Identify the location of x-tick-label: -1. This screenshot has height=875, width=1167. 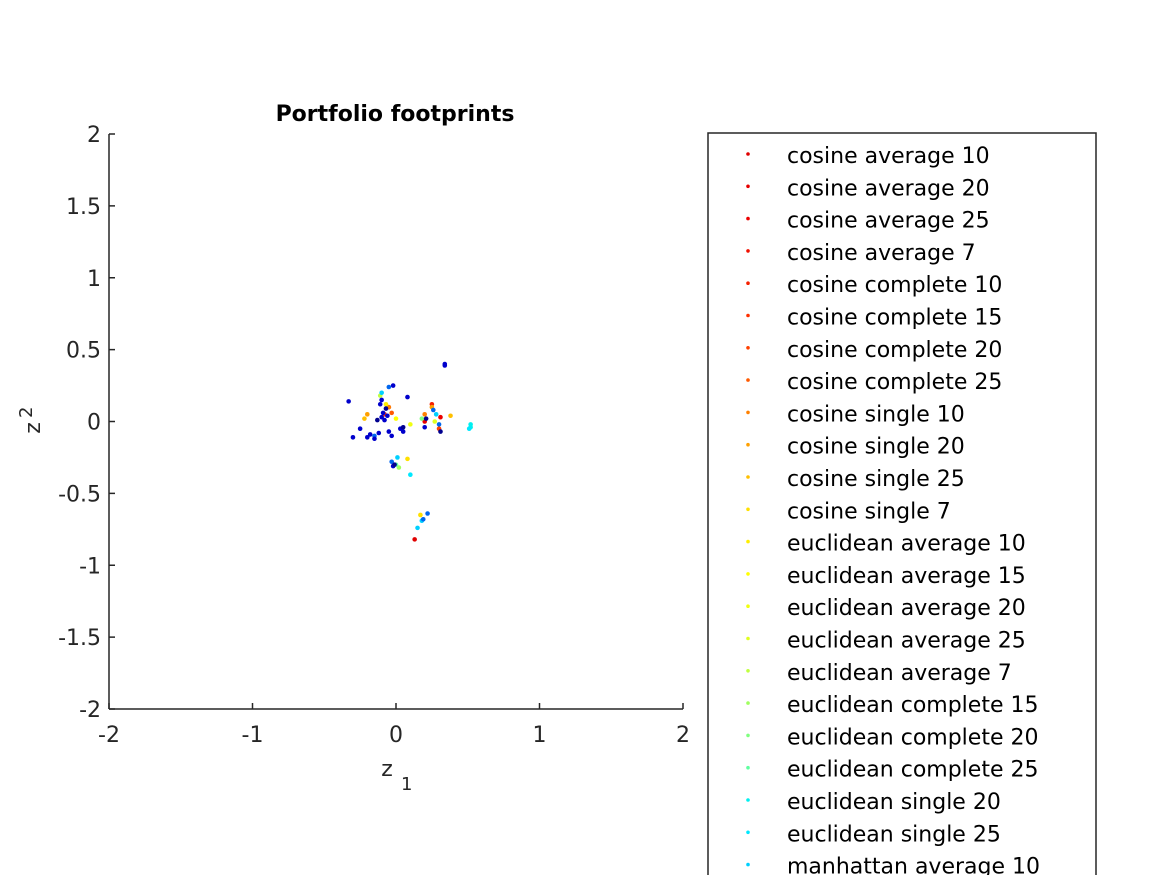
(253, 735).